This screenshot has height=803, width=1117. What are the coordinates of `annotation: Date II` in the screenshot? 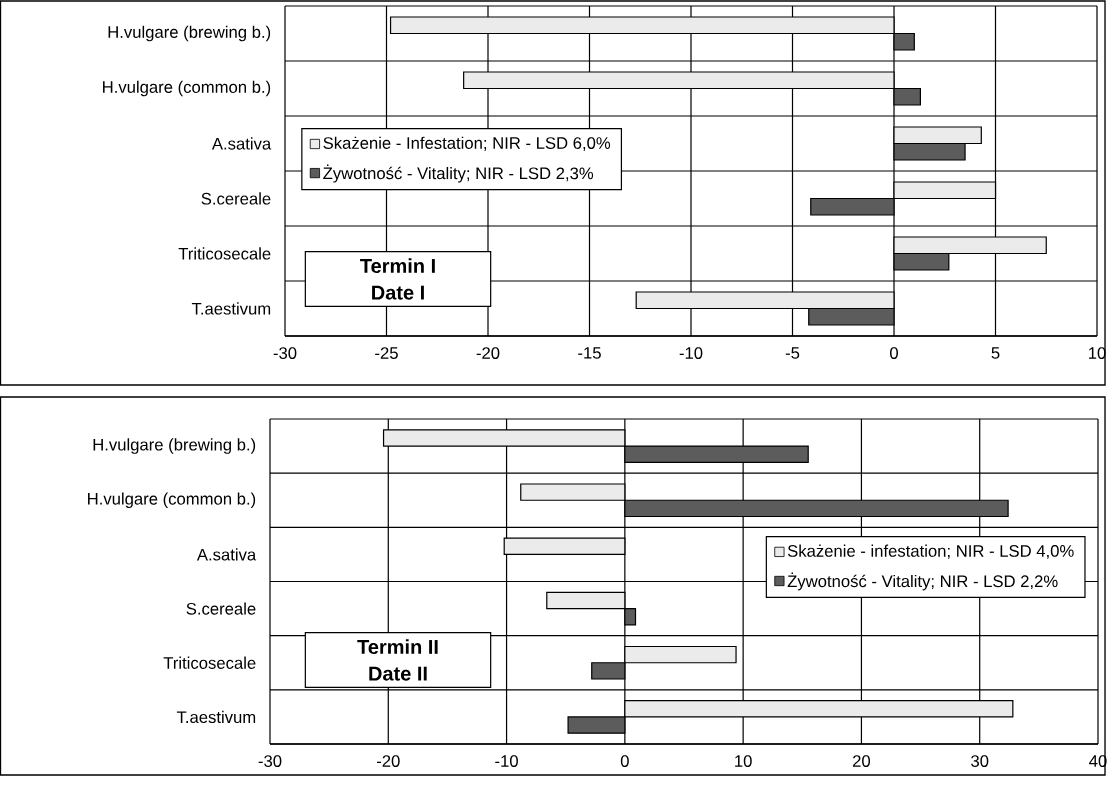 It's located at (398, 673).